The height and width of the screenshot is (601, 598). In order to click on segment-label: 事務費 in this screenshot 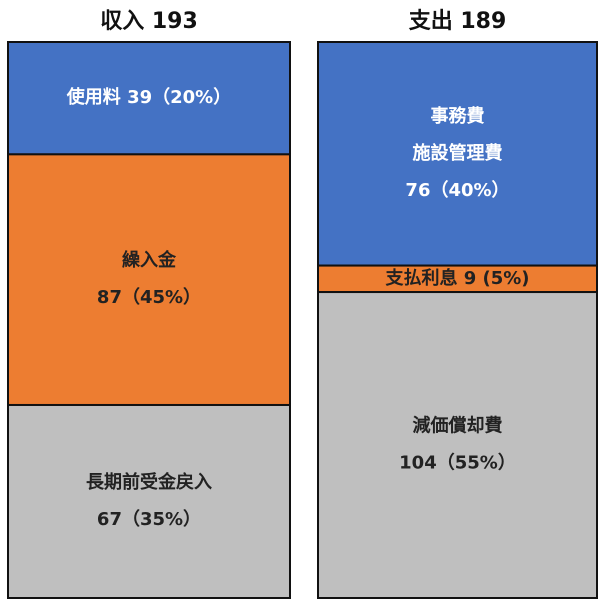, I will do `click(458, 116)`.